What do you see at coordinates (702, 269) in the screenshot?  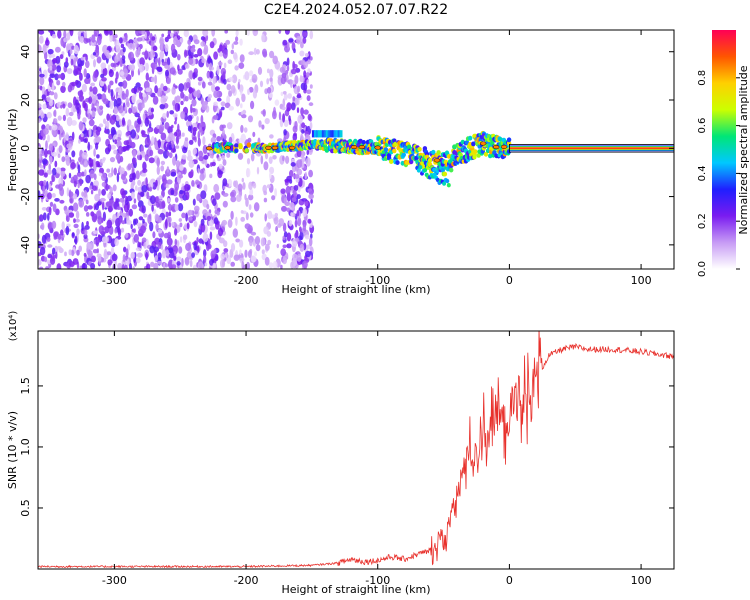 I see `colorbar-tick-label: 0.0` at bounding box center [702, 269].